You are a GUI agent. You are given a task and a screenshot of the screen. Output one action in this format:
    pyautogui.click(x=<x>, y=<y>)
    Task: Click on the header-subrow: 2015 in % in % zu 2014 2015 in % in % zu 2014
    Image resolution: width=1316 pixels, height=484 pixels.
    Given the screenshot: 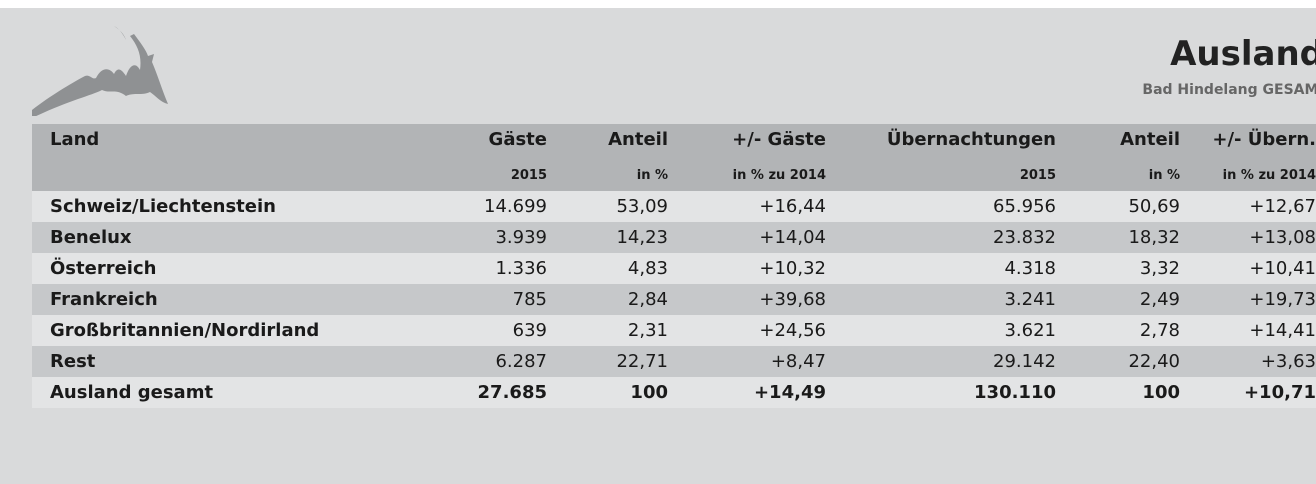 What is the action you would take?
    pyautogui.click(x=674, y=175)
    